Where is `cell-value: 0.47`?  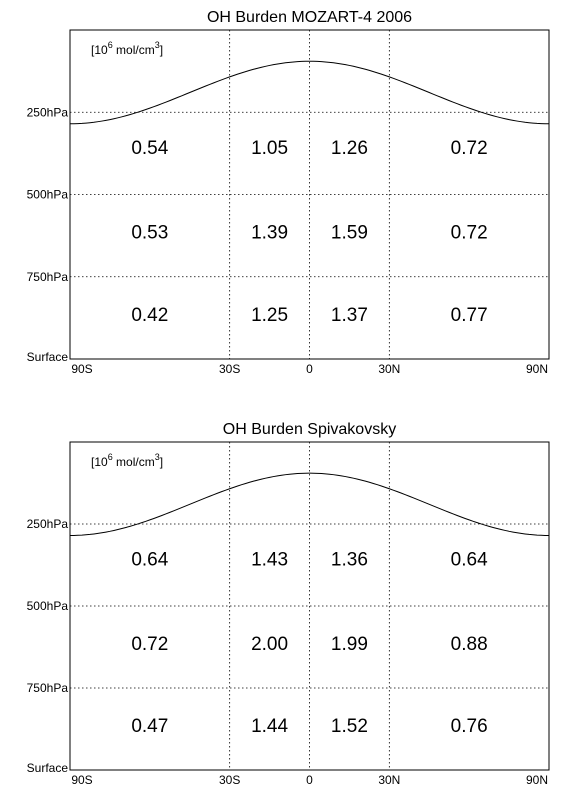 cell-value: 0.47 is located at coordinates (149, 726).